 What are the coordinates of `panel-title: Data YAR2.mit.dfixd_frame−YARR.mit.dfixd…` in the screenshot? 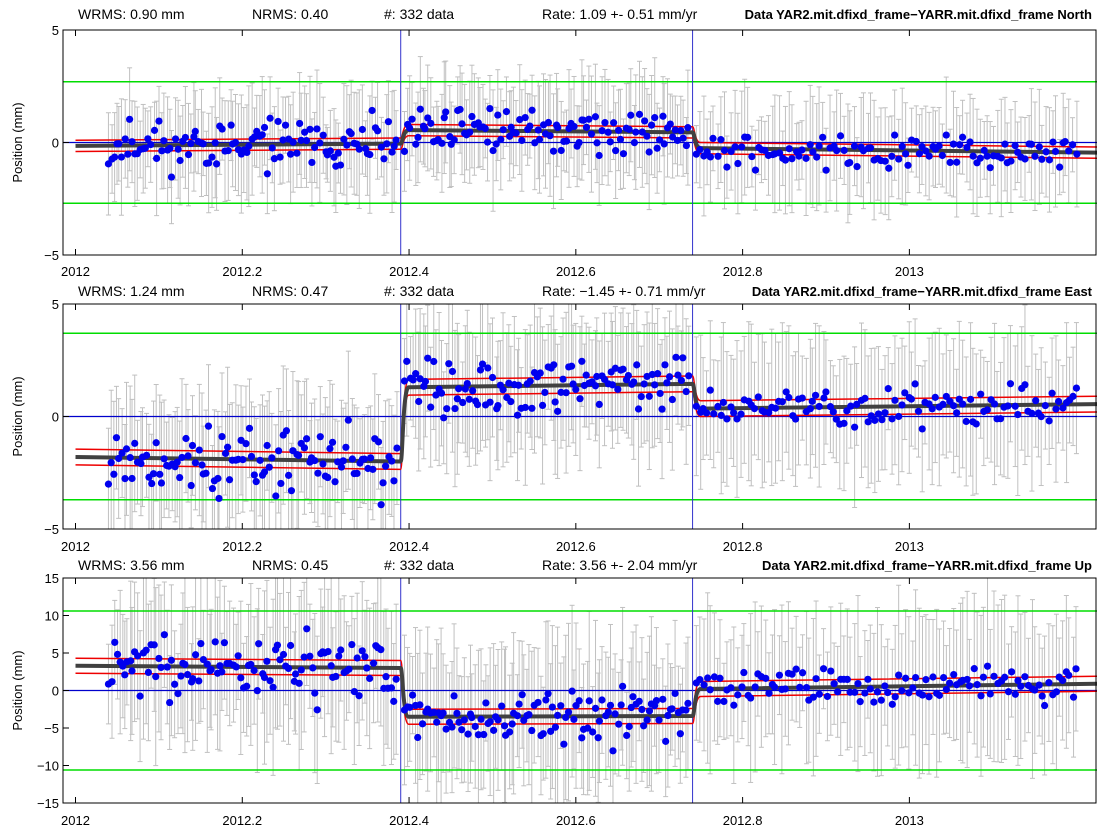 It's located at (918, 14).